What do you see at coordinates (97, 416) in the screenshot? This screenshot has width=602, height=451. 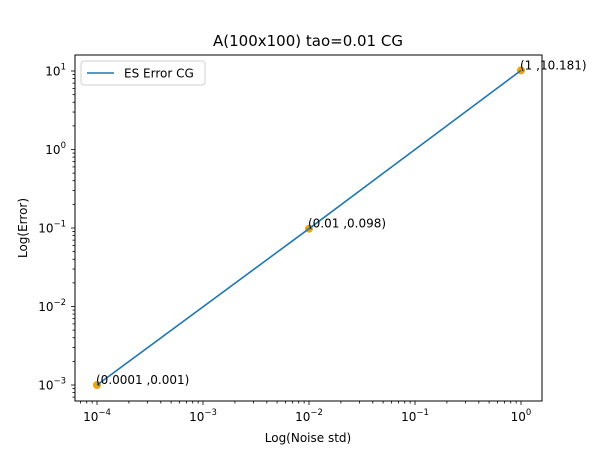 I see `x-tick-label: 10⁻⁴` at bounding box center [97, 416].